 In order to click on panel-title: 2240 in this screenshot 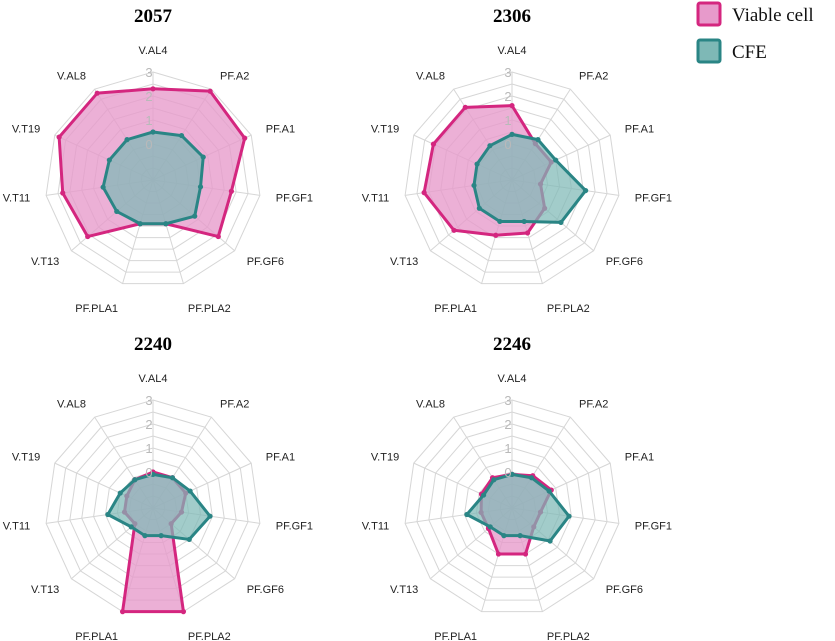, I will do `click(153, 344)`.